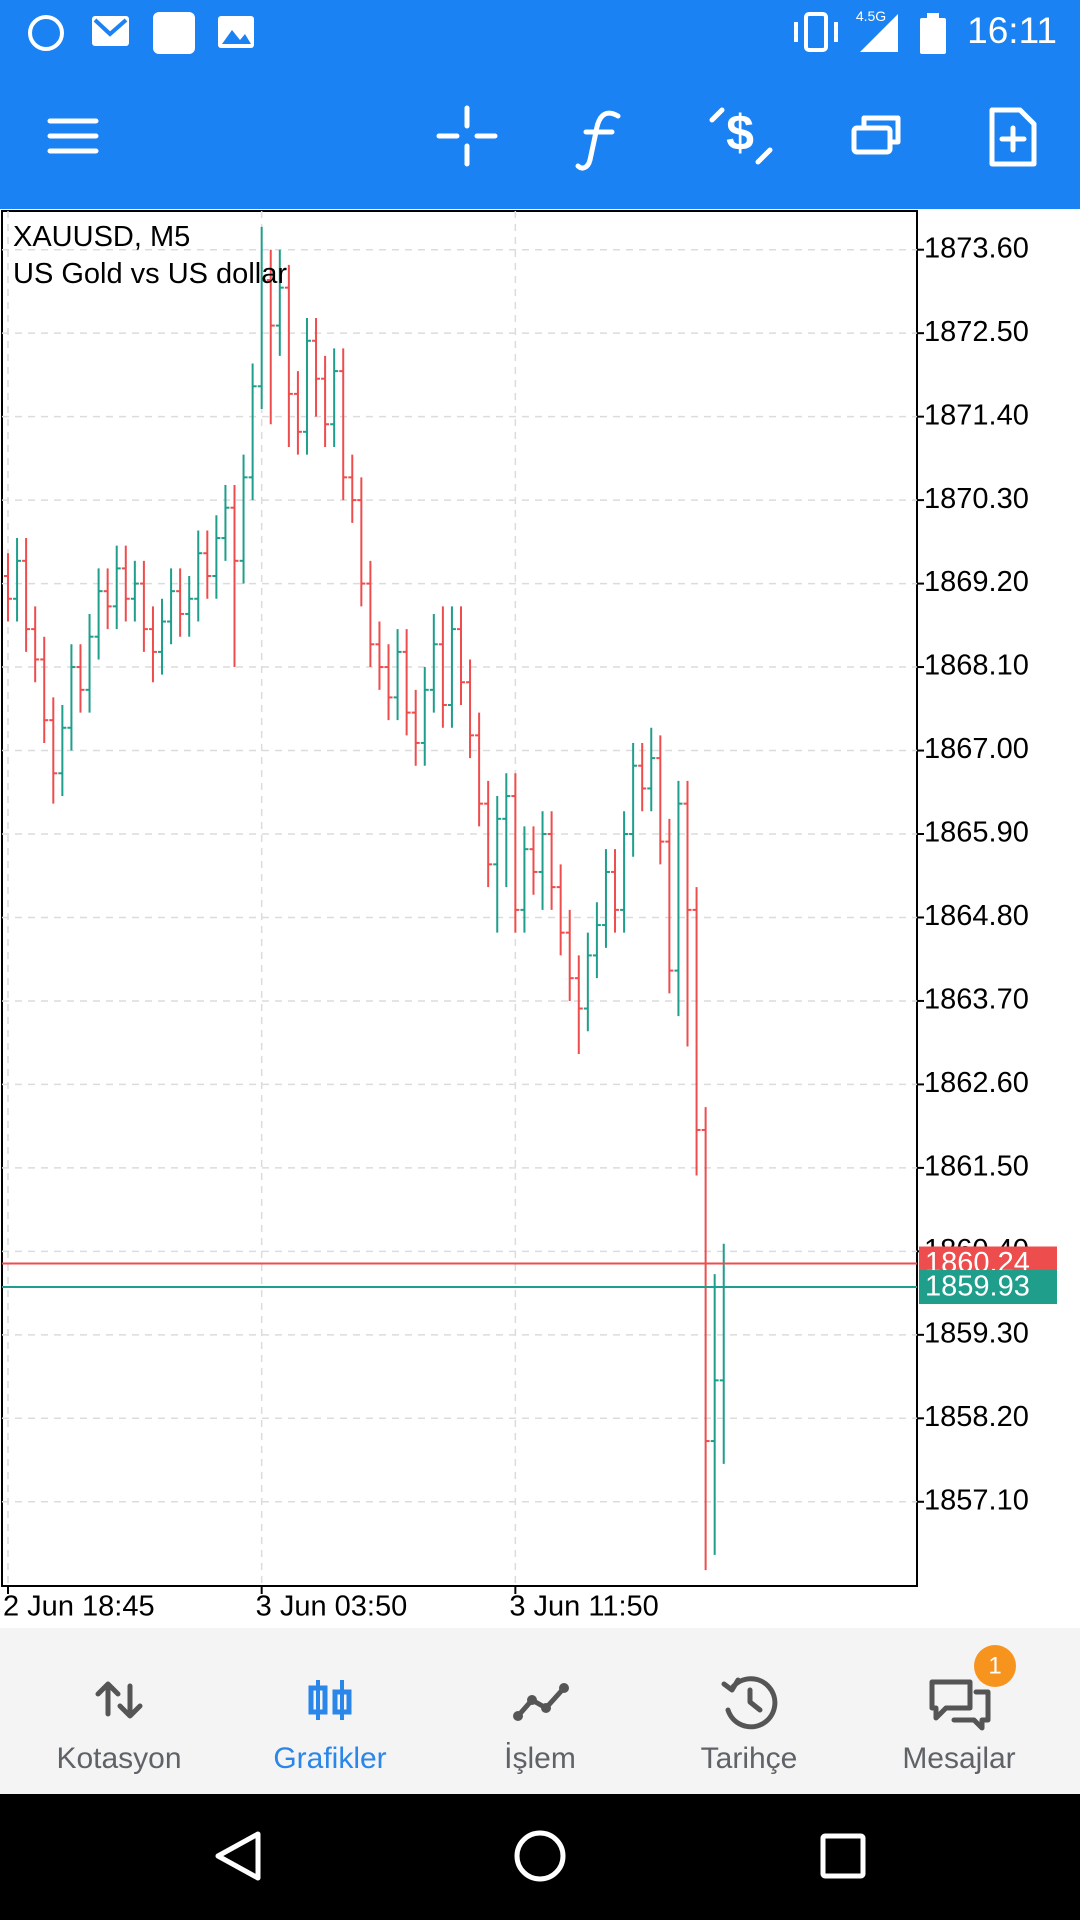 The width and height of the screenshot is (1080, 1920). What do you see at coordinates (1012, 30) in the screenshot?
I see `clock: 16:11` at bounding box center [1012, 30].